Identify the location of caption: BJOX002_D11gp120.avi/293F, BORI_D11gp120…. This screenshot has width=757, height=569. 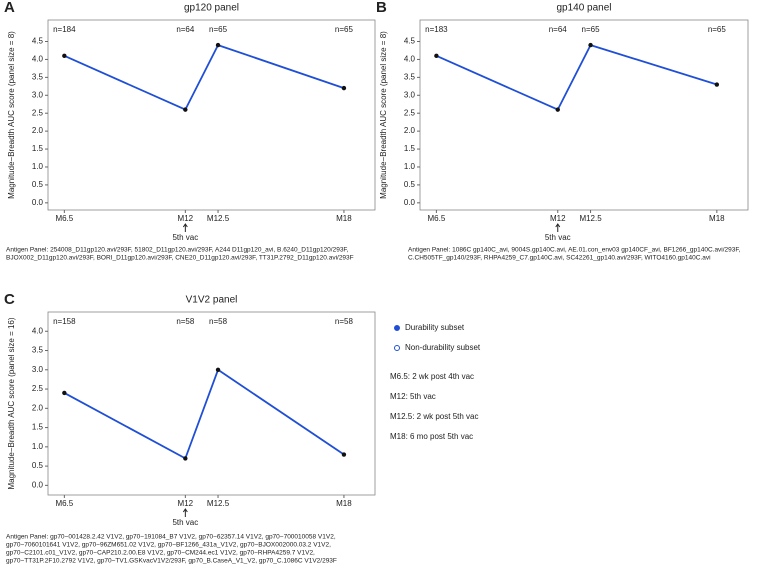
(180, 258).